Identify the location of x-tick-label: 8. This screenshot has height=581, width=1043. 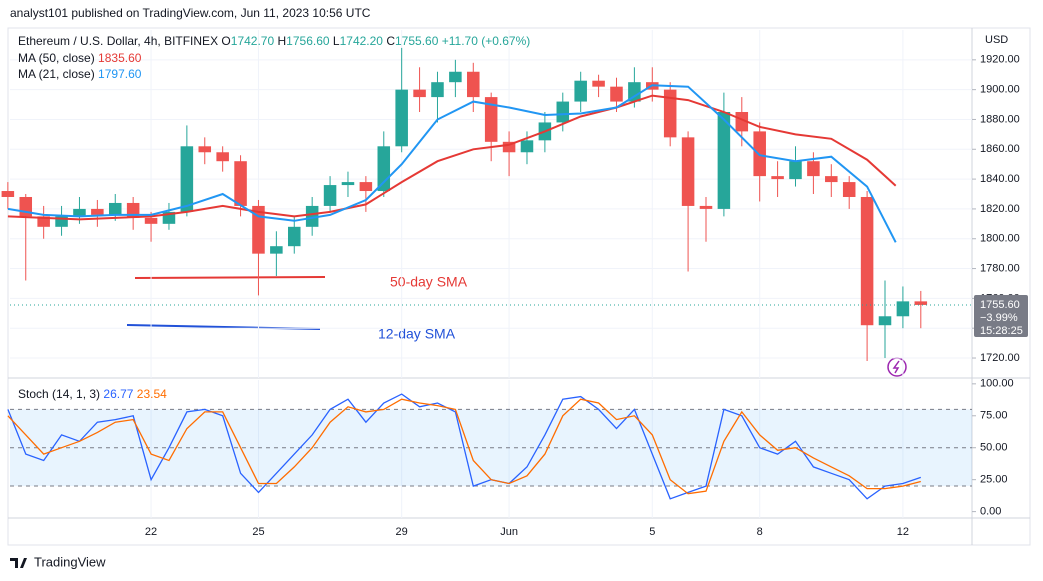
(760, 532).